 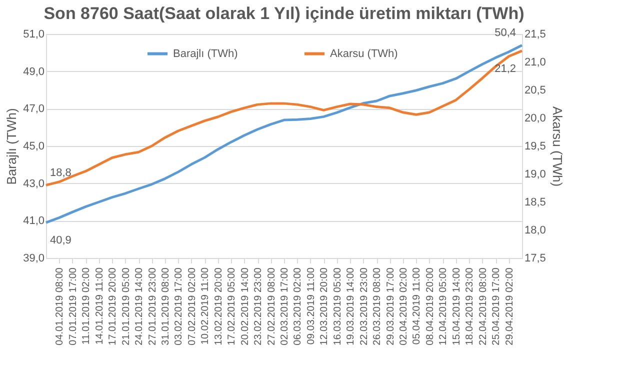 What do you see at coordinates (33, 221) in the screenshot?
I see `y-tick-label: 41,0` at bounding box center [33, 221].